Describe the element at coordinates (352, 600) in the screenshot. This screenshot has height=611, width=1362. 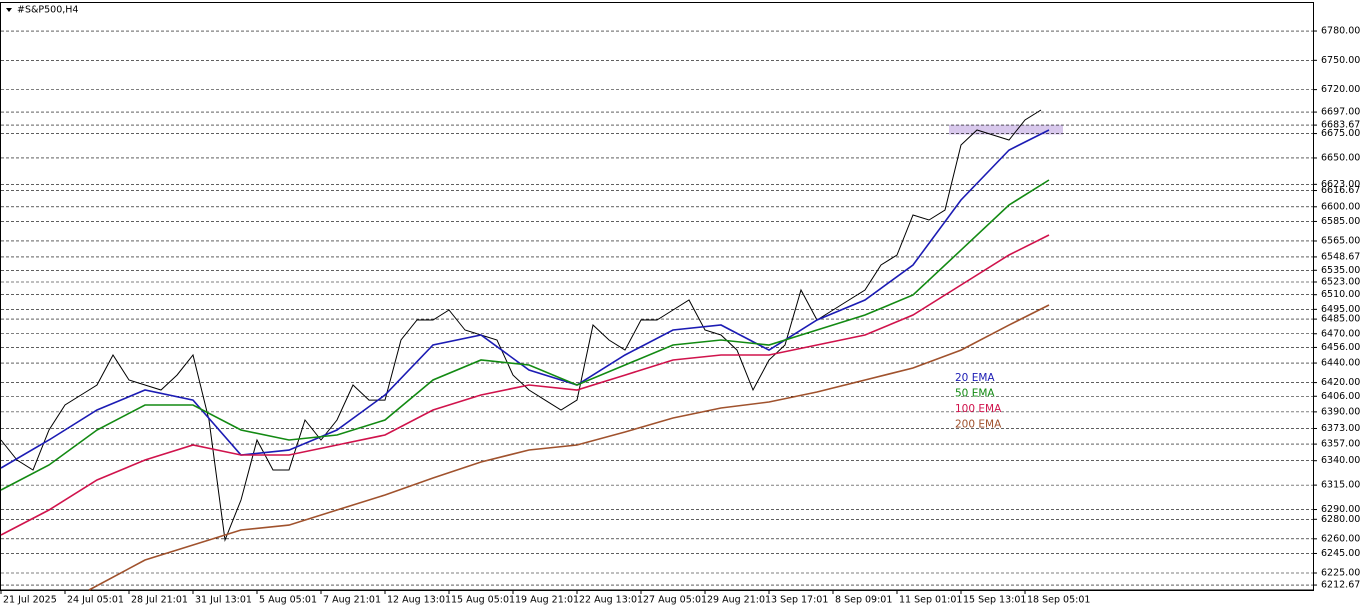
I see `x-tick-label: 7 Aug 21:01` at that location.